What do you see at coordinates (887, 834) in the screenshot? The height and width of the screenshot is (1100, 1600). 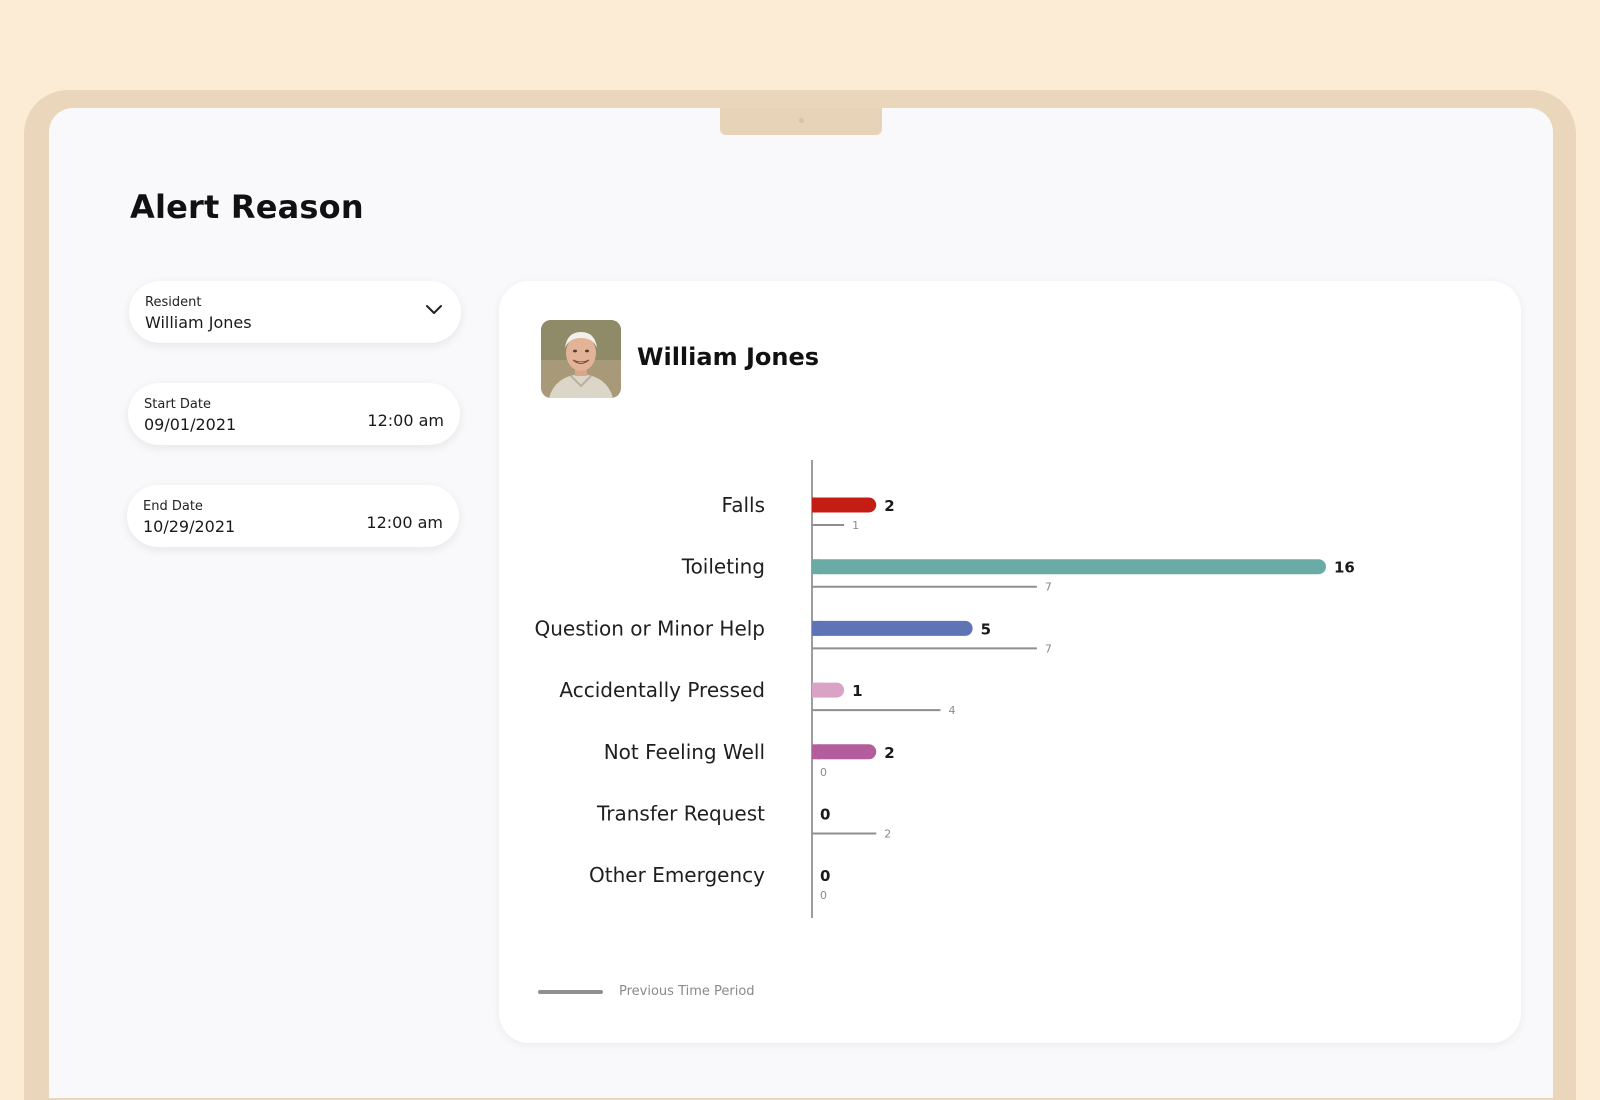 I see `previous-value-label: 2` at bounding box center [887, 834].